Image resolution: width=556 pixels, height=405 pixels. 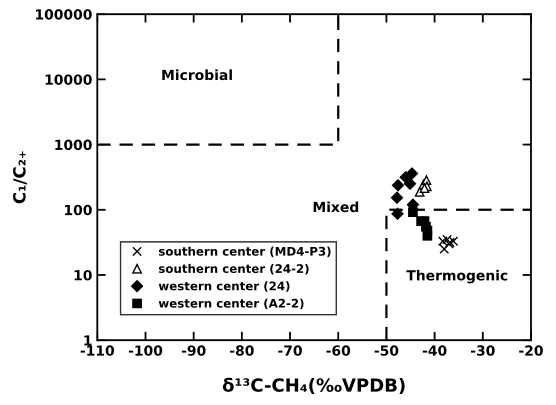 What do you see at coordinates (290, 350) in the screenshot?
I see `x-tick-label: -70` at bounding box center [290, 350].